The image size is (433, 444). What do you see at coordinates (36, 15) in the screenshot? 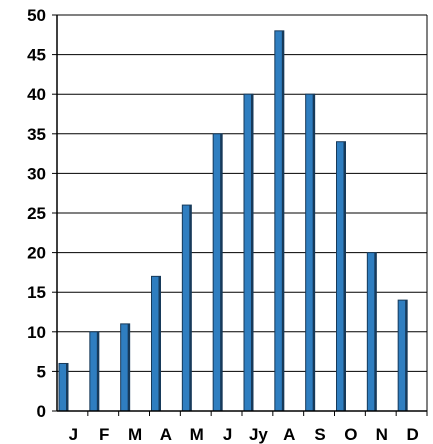
I see `y-tick-label: 50` at bounding box center [36, 15].